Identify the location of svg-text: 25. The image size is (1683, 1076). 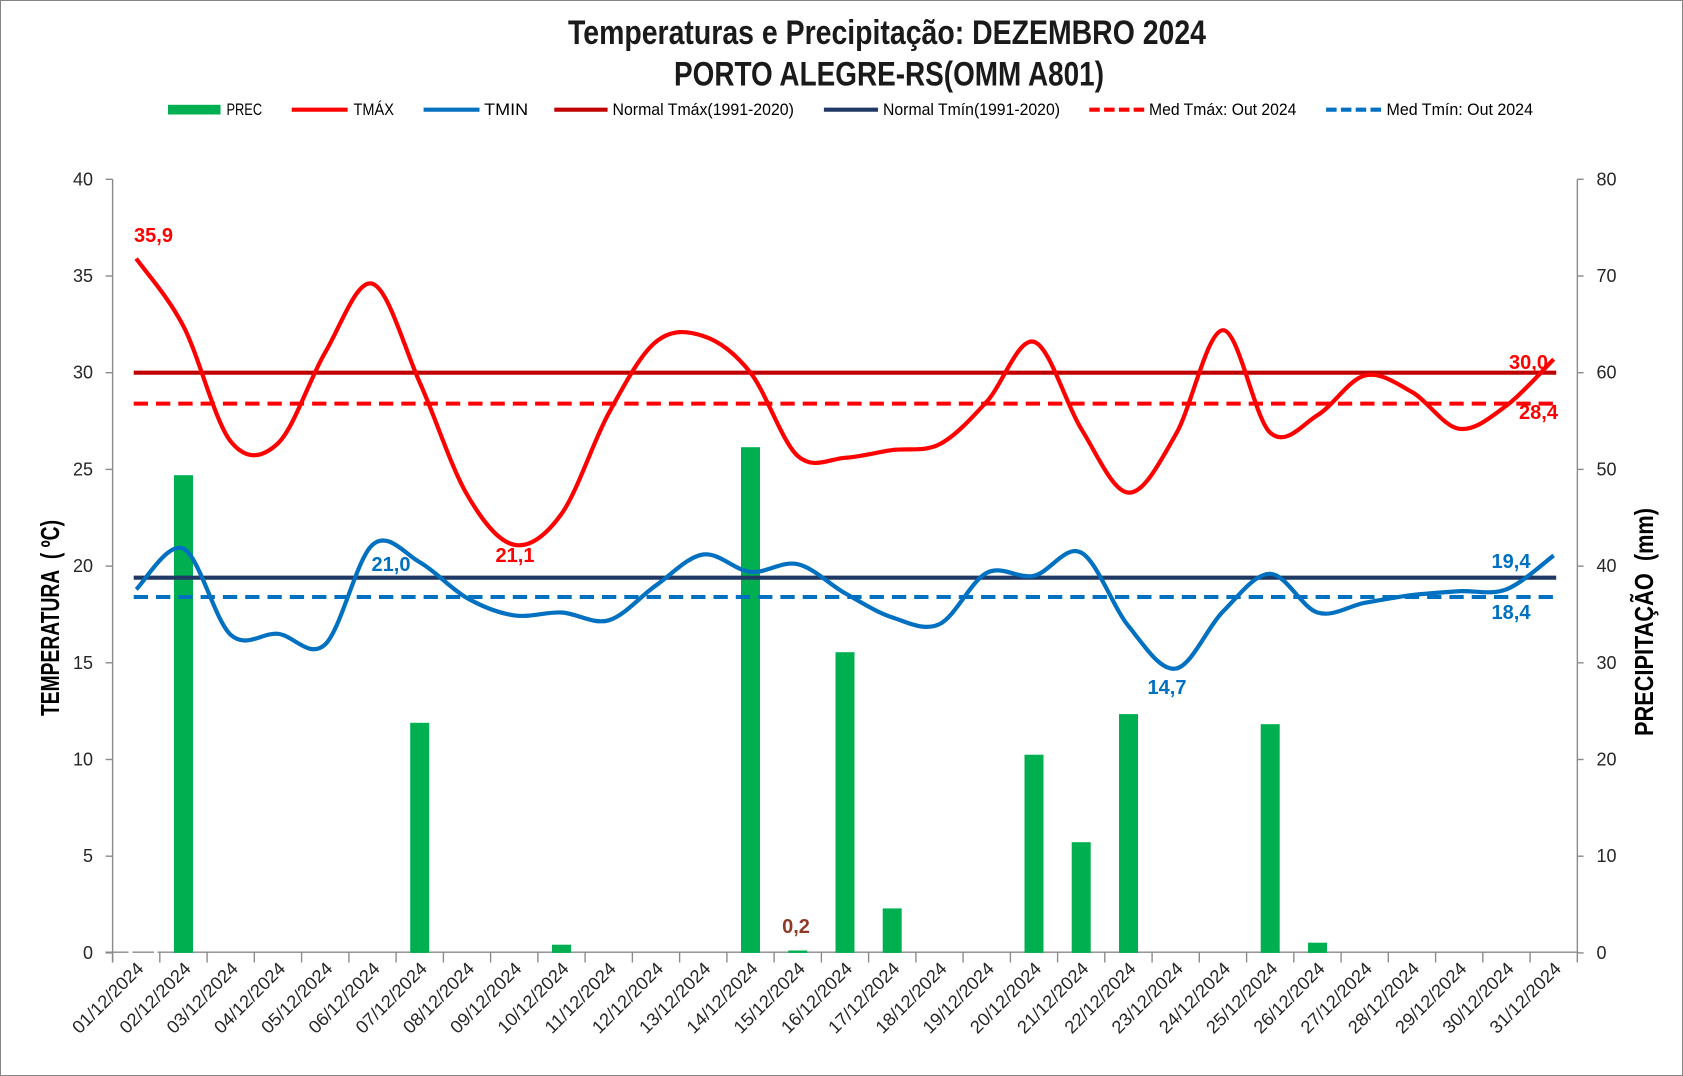
(83, 469).